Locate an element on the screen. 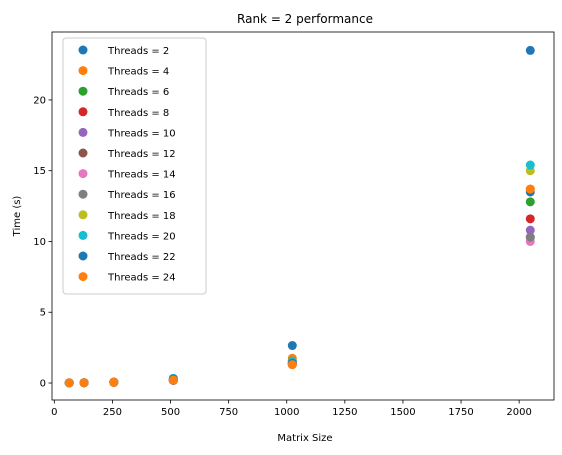 The image size is (562, 455). y-tick-label: 15 is located at coordinates (39, 171).